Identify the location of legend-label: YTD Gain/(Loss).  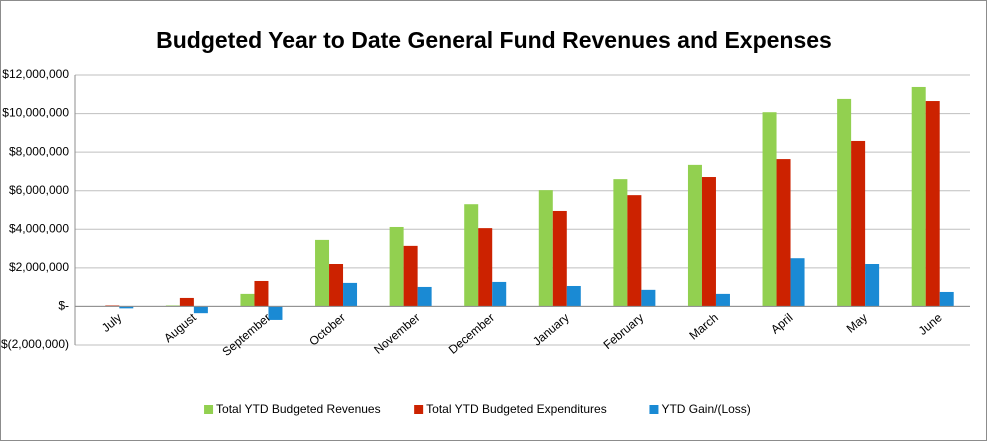
(705, 409).